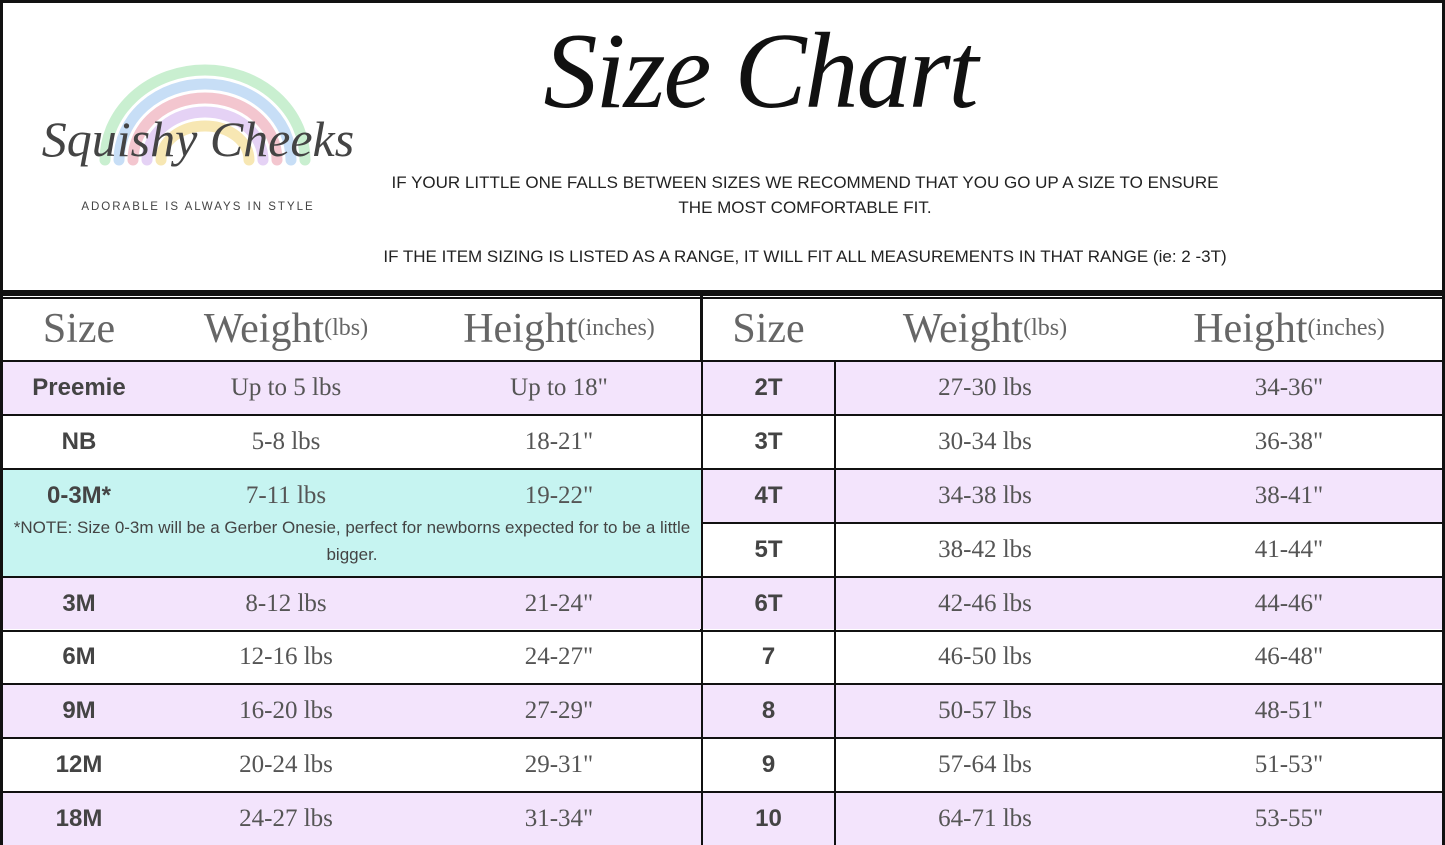  I want to click on size-cell: 6M, so click(79, 657).